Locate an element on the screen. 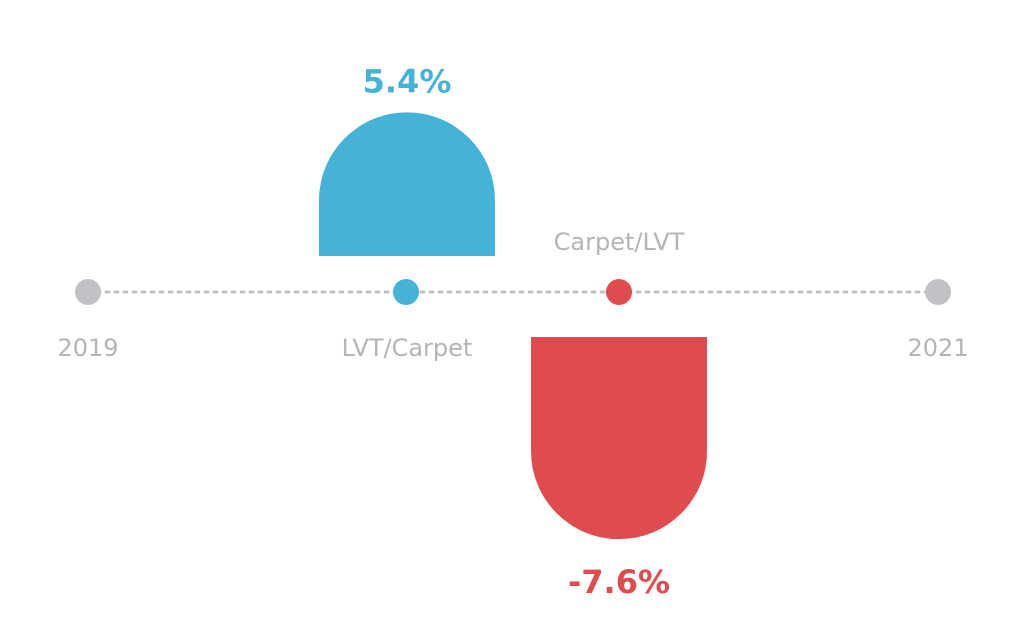 This screenshot has height=628, width=1024. timeline-start-label: 2019 is located at coordinates (87, 348).